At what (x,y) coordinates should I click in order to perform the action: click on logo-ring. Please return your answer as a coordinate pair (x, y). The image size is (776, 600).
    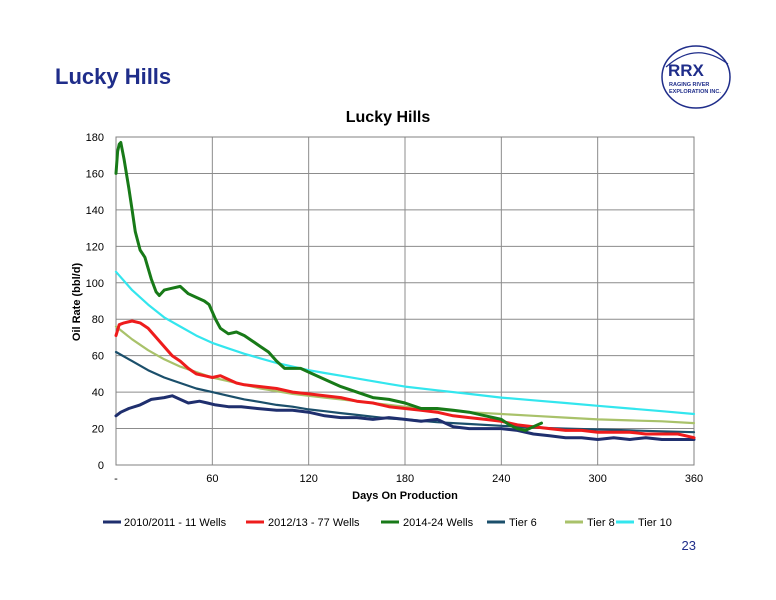
    Looking at the image, I should click on (696, 77).